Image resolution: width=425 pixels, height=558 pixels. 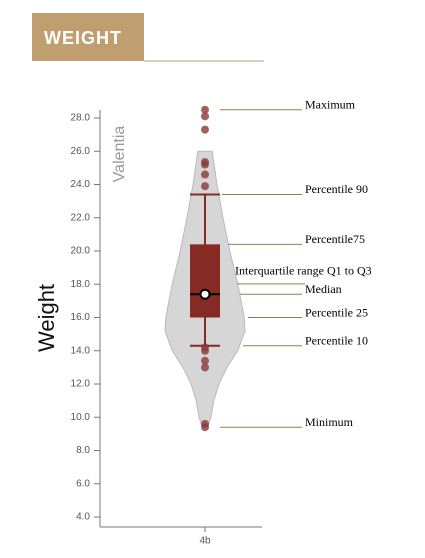 I want to click on y-tick-label: 6.0, so click(x=83, y=483).